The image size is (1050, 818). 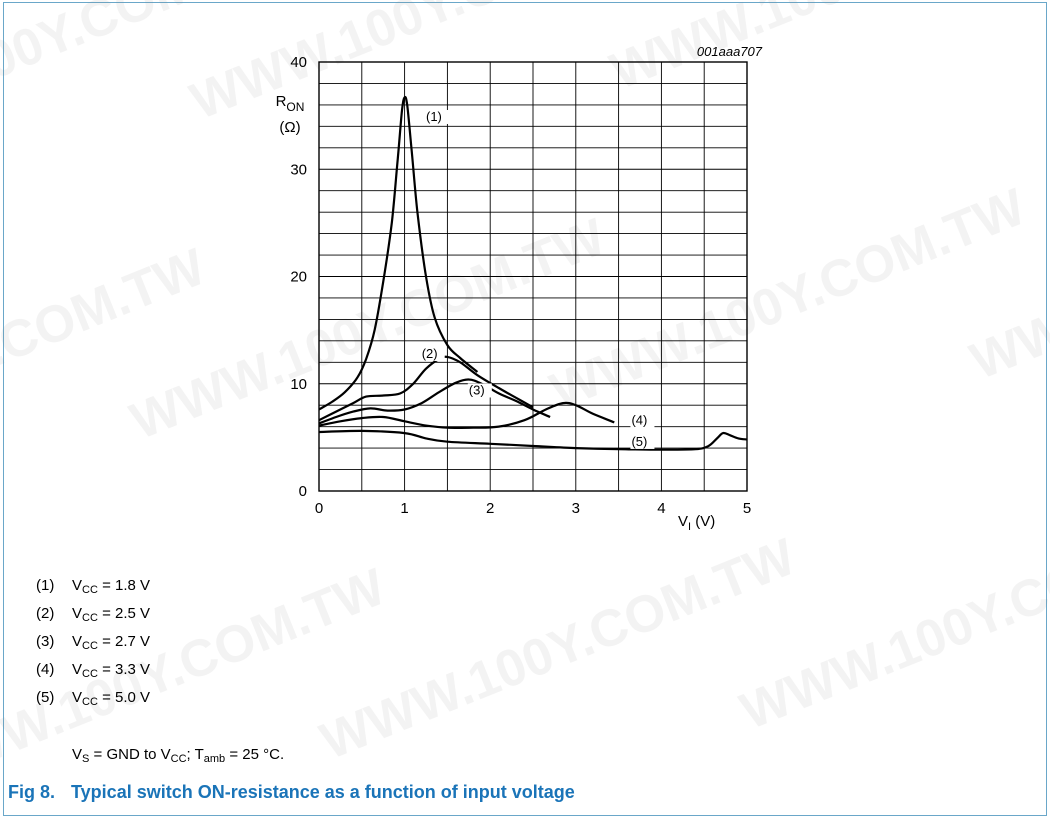 I want to click on x-tick-label: 0, so click(x=319, y=508).